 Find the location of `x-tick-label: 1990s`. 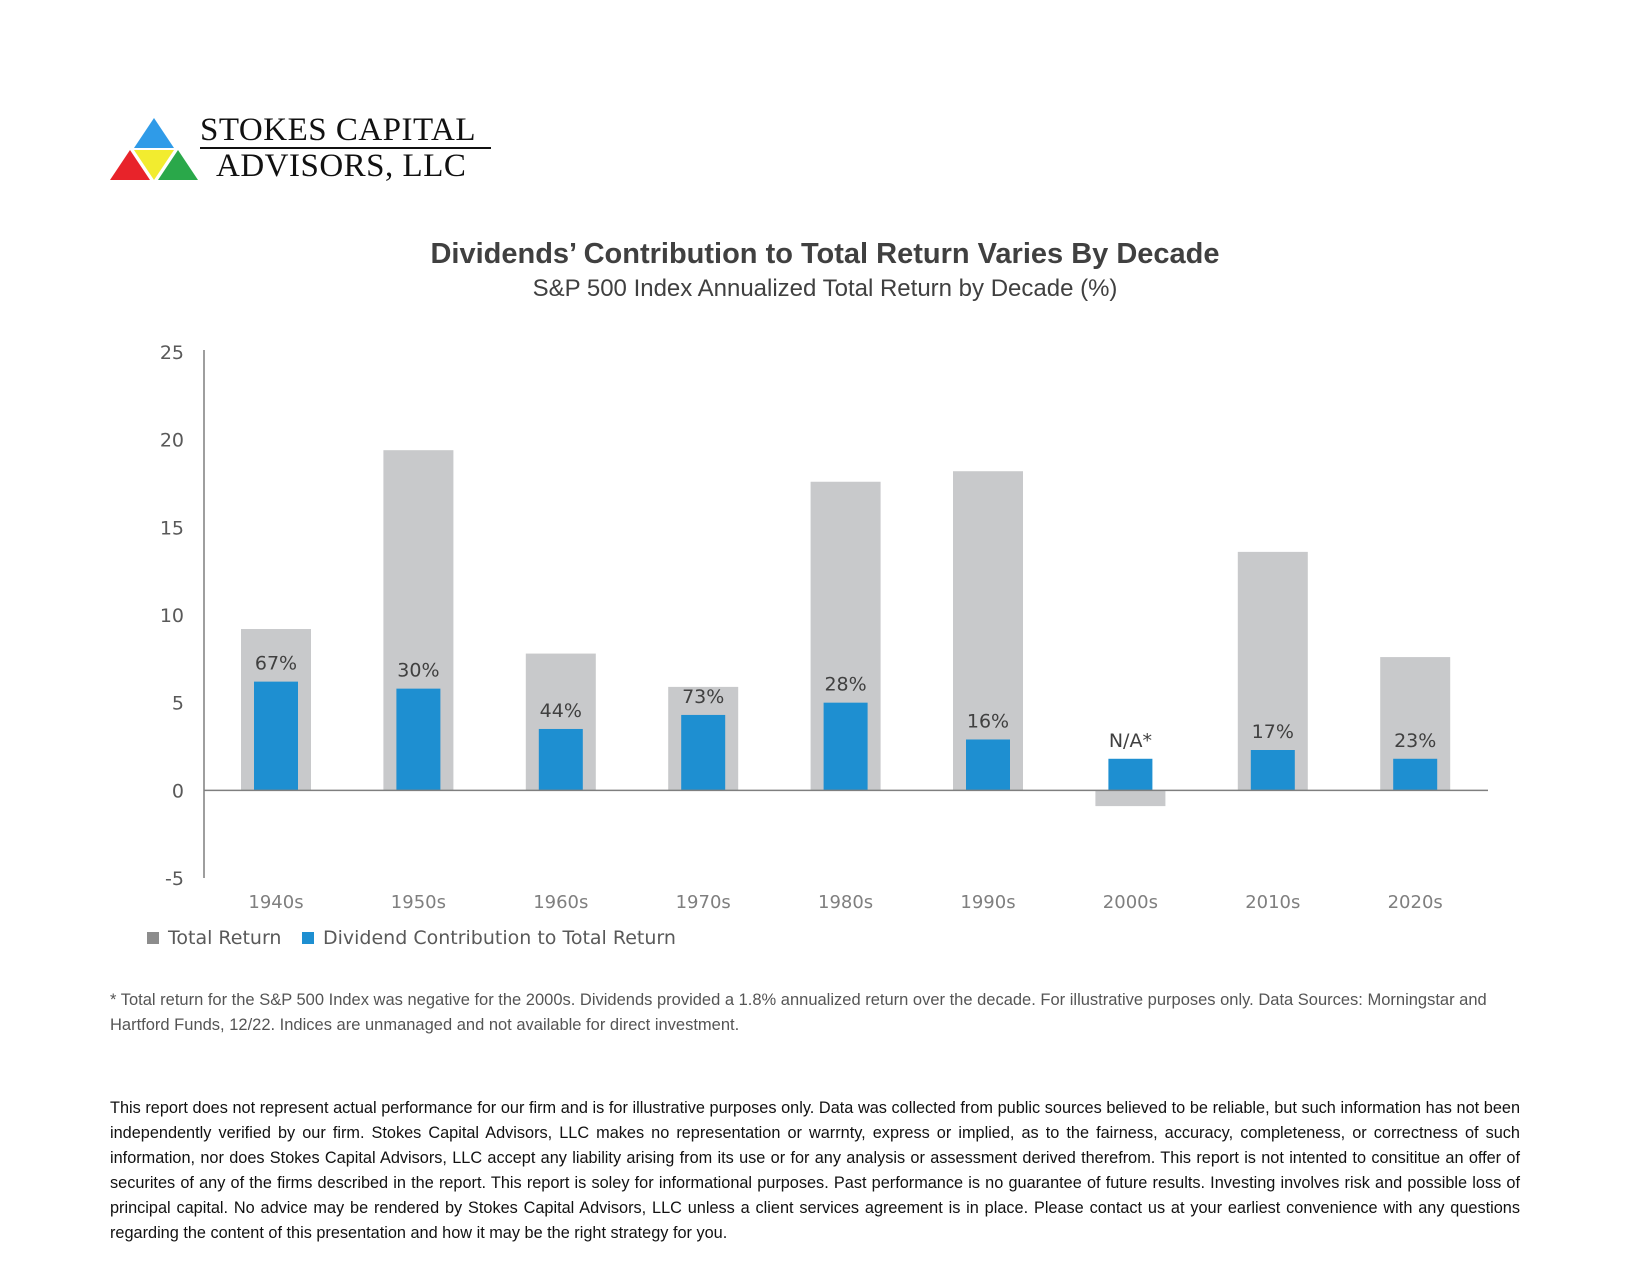

x-tick-label: 1990s is located at coordinates (987, 902).